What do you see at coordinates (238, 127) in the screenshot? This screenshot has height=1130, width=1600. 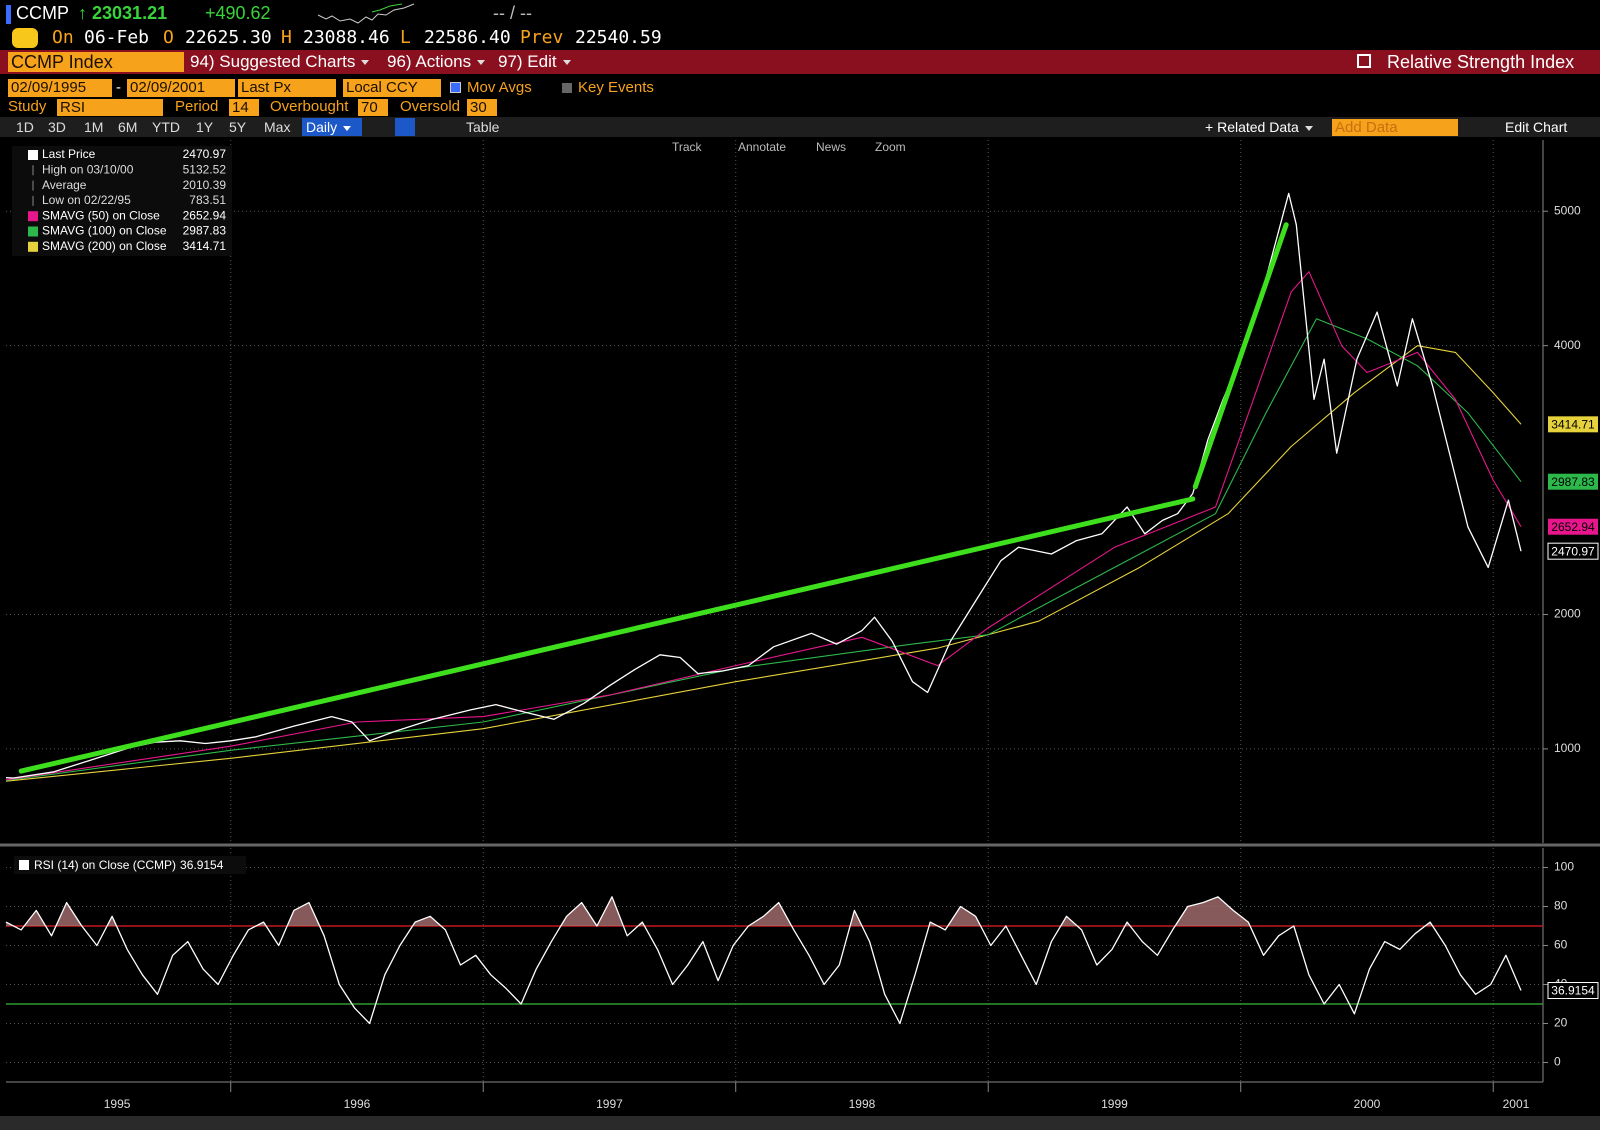 I see `period-button: 5Y` at bounding box center [238, 127].